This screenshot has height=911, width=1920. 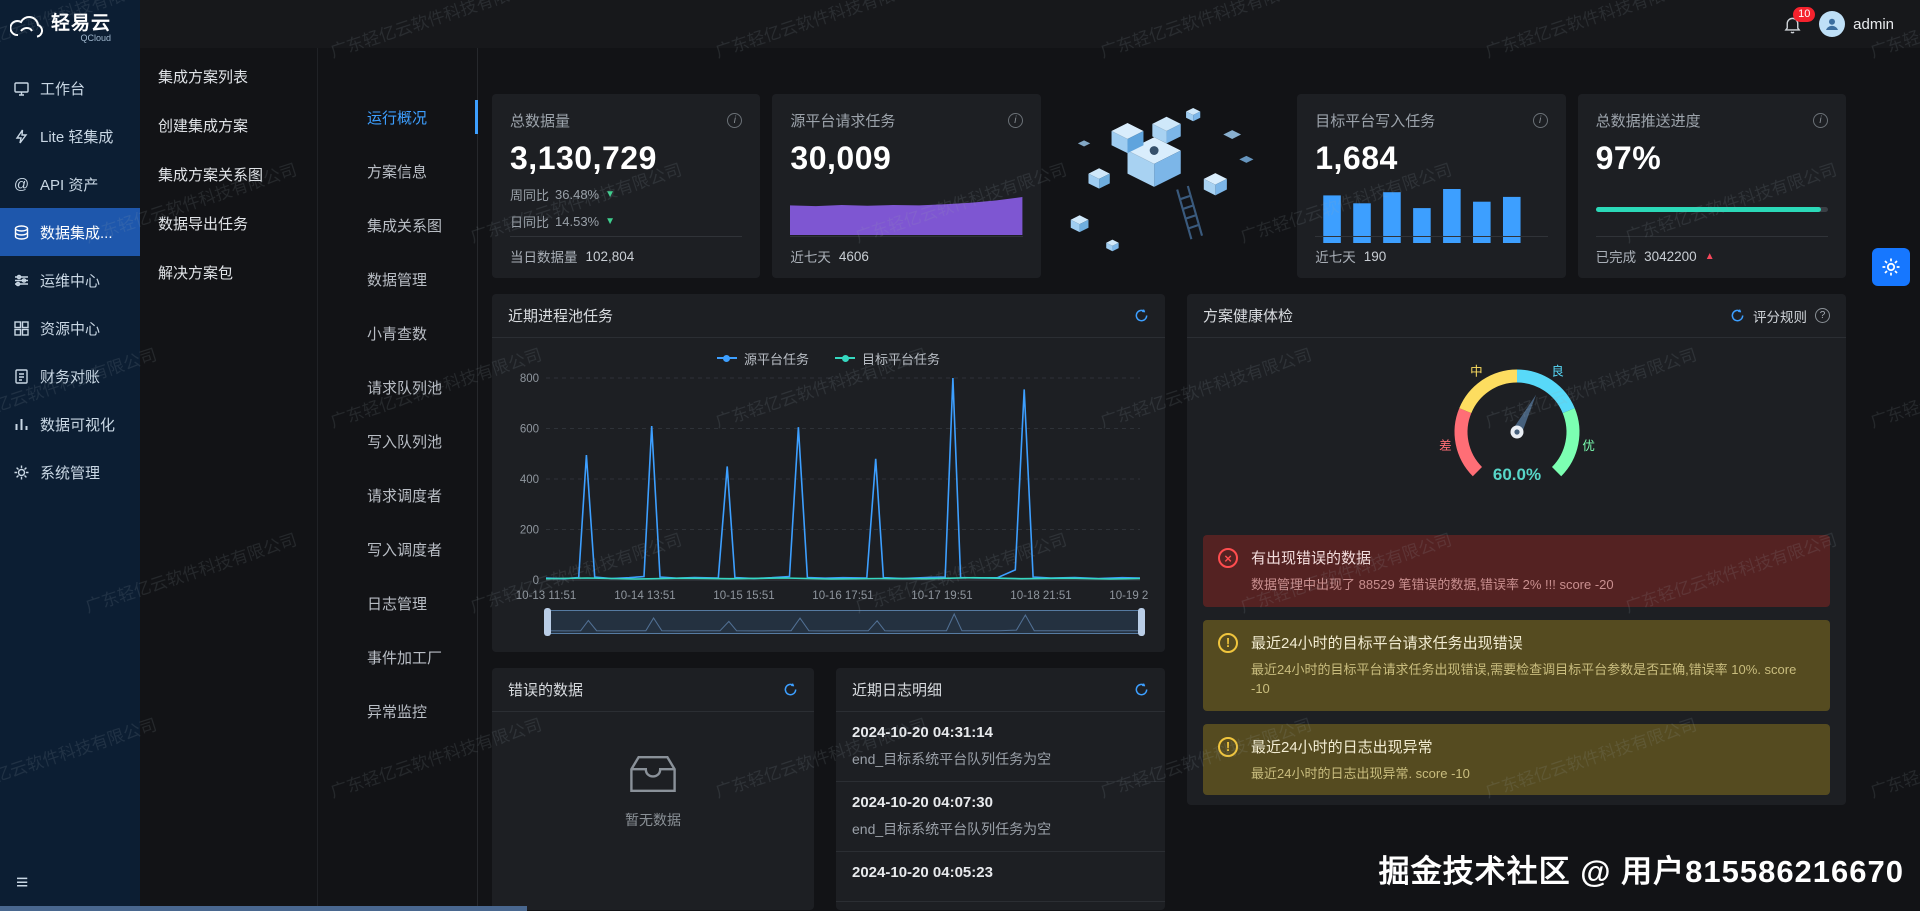 What do you see at coordinates (70, 328) in the screenshot?
I see `sidebar-item-resource-center: 资源中心` at bounding box center [70, 328].